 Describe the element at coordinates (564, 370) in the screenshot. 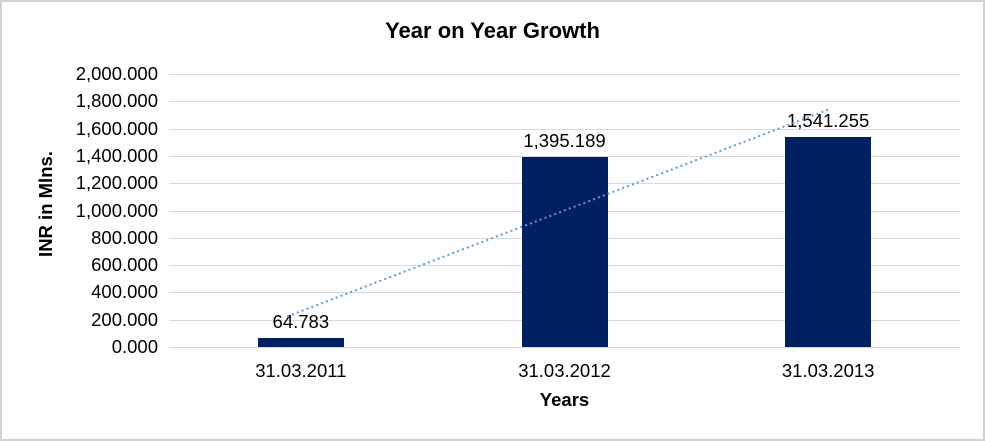

I see `x-tick-label: 31.03.2012` at that location.